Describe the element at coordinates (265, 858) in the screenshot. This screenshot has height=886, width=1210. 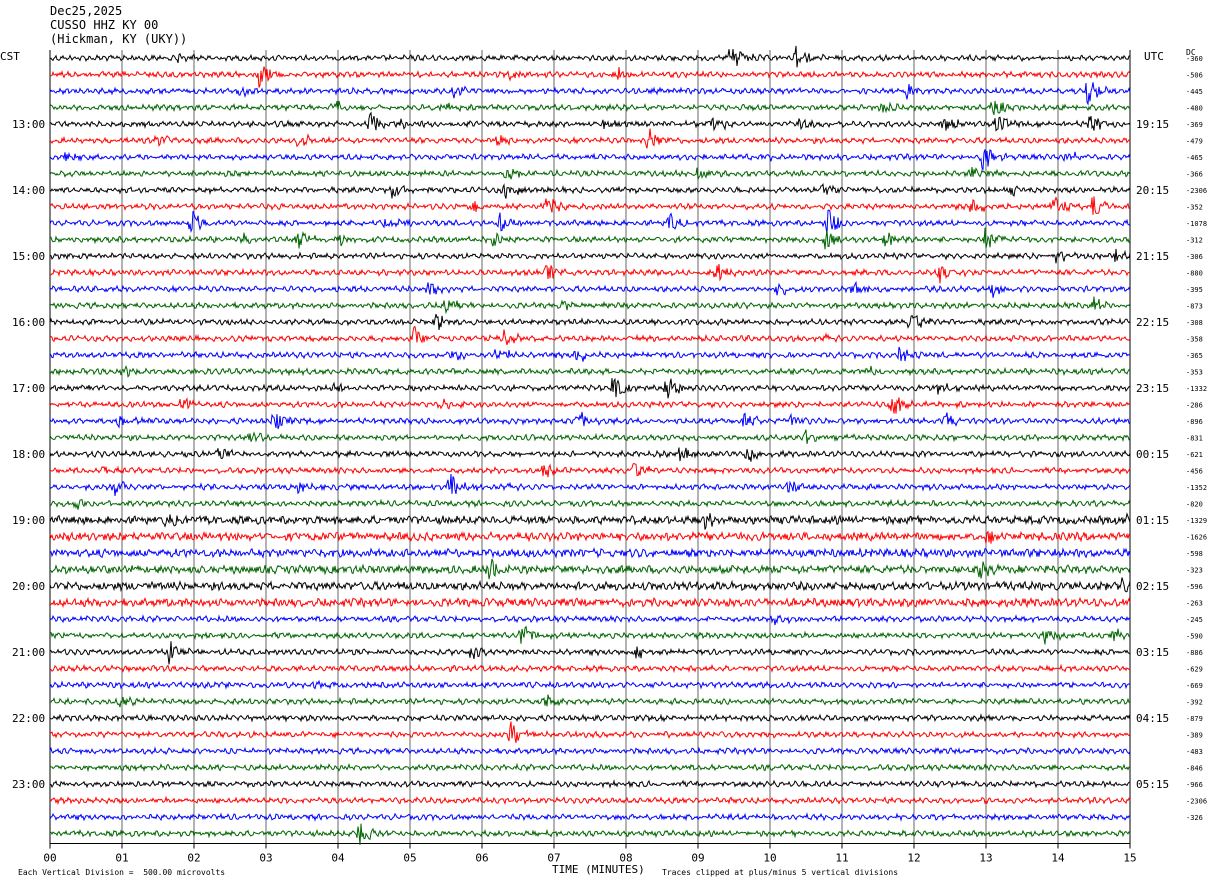
I see `x-tick-label-3: 03` at that location.